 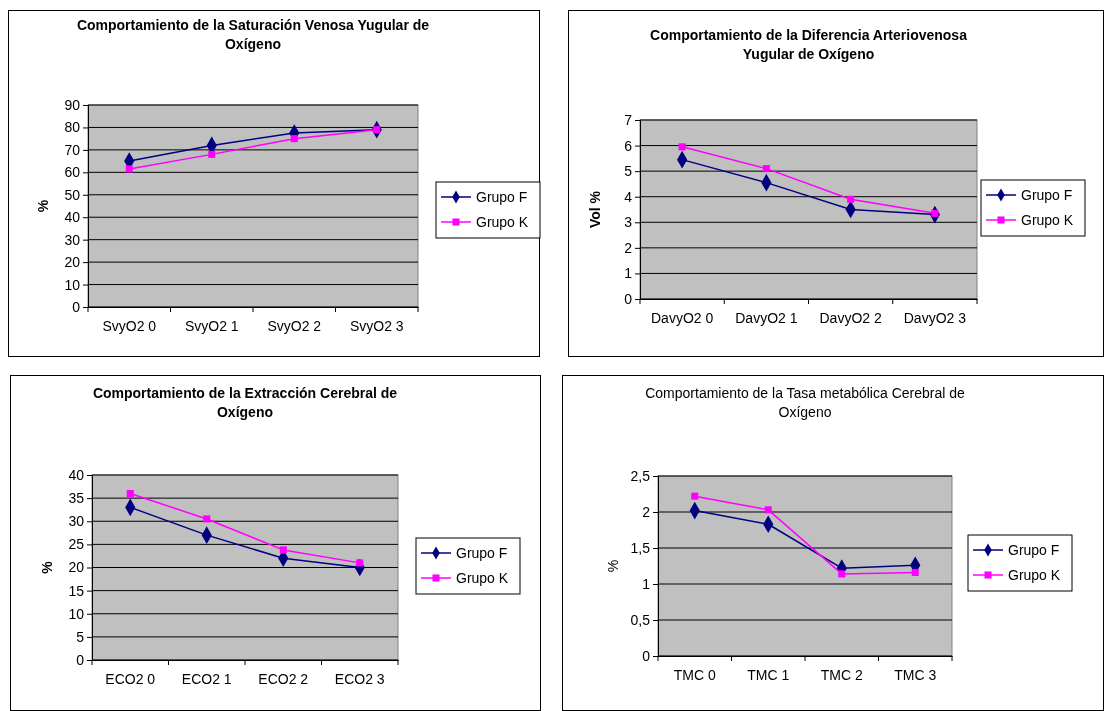 What do you see at coordinates (72, 194) in the screenshot?
I see `y-tick-label: 50` at bounding box center [72, 194].